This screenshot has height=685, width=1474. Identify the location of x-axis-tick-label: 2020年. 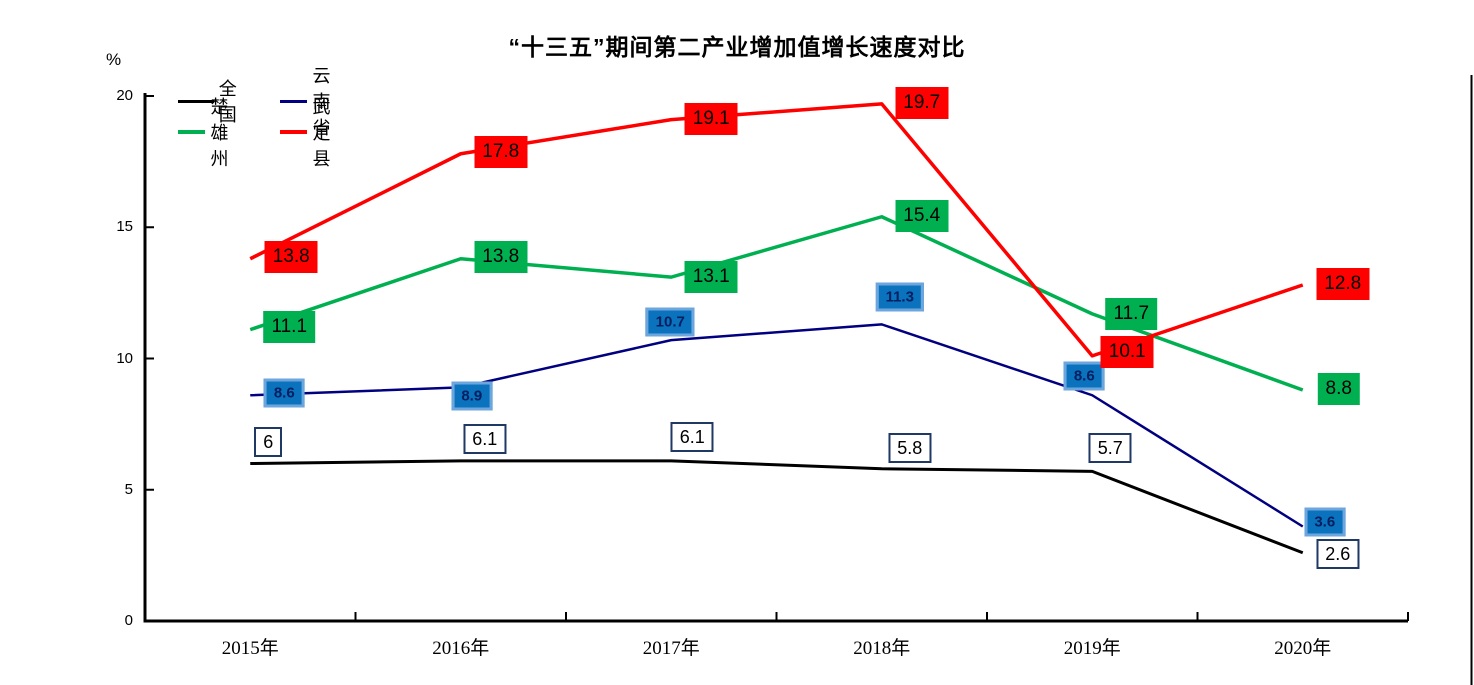
(1303, 648).